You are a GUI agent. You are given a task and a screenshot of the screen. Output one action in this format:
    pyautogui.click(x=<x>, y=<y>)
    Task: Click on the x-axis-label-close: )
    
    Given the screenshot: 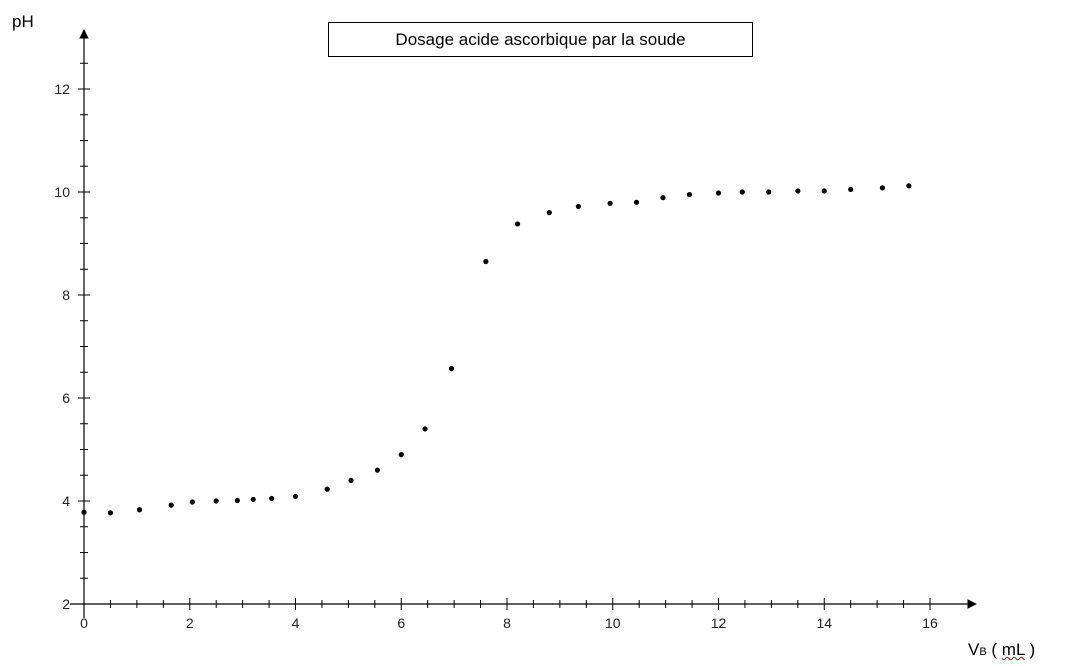 What is the action you would take?
    pyautogui.click(x=1030, y=649)
    